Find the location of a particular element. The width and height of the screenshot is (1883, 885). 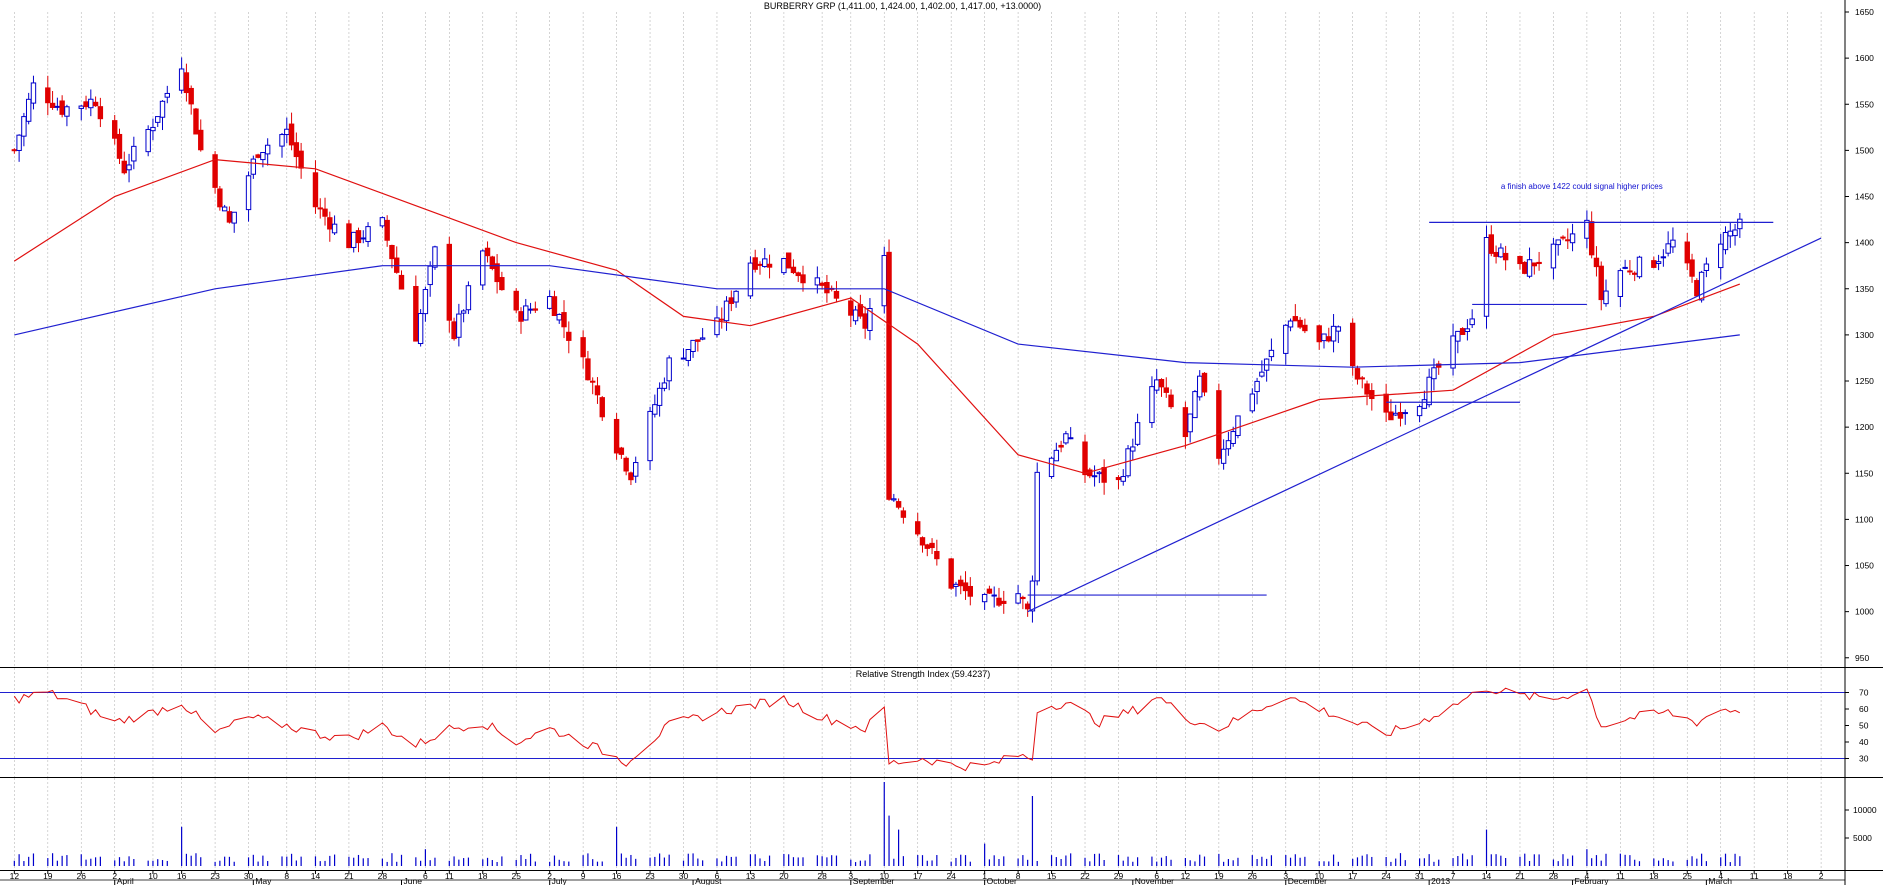

x-tick-label: 22 is located at coordinates (1085, 876).